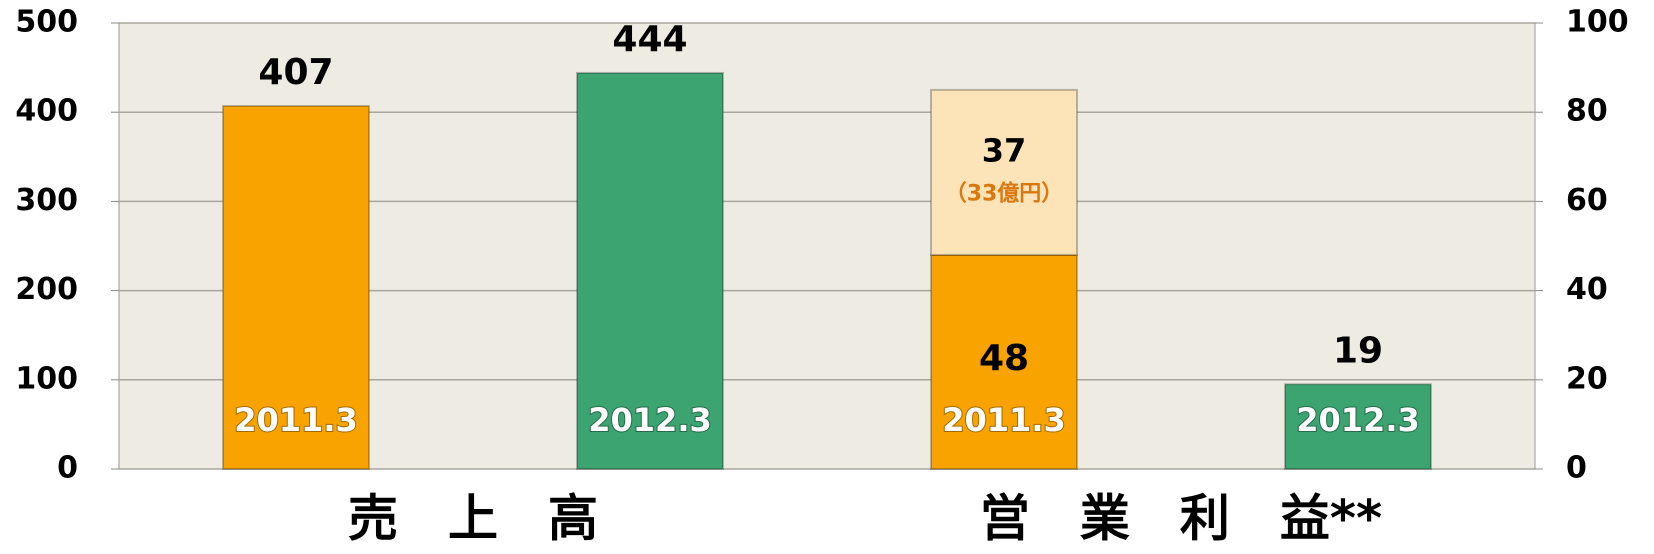 This screenshot has height=554, width=1654. Describe the element at coordinates (1587, 111) in the screenshot. I see `y2-tick-label: 80` at that location.